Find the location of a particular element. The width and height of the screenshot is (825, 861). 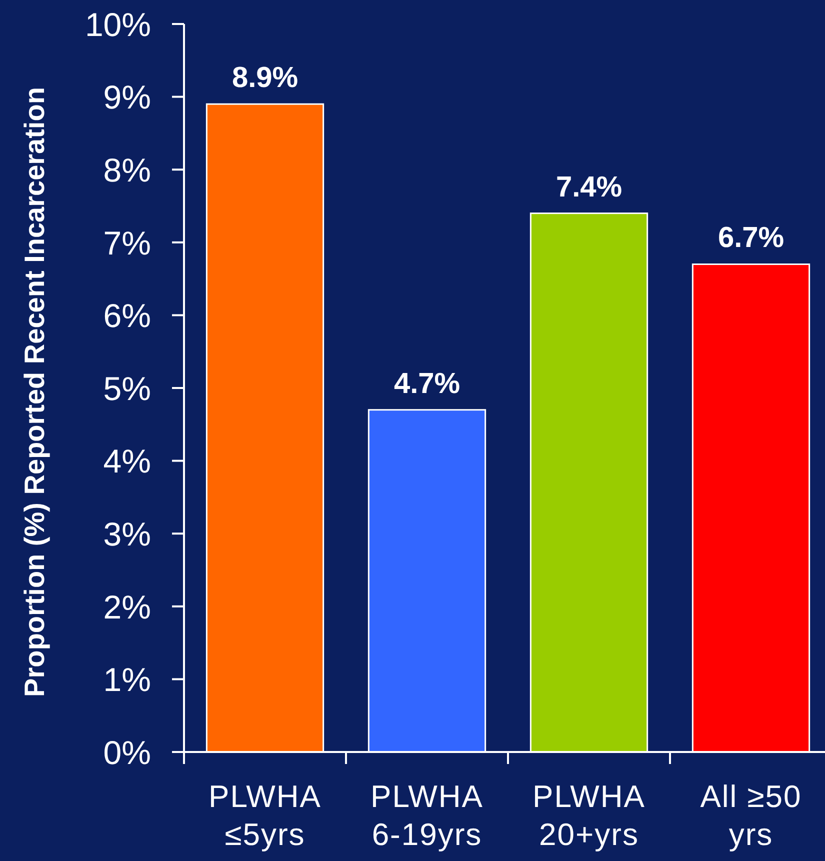

y-tick-label: 6% is located at coordinates (127, 315).